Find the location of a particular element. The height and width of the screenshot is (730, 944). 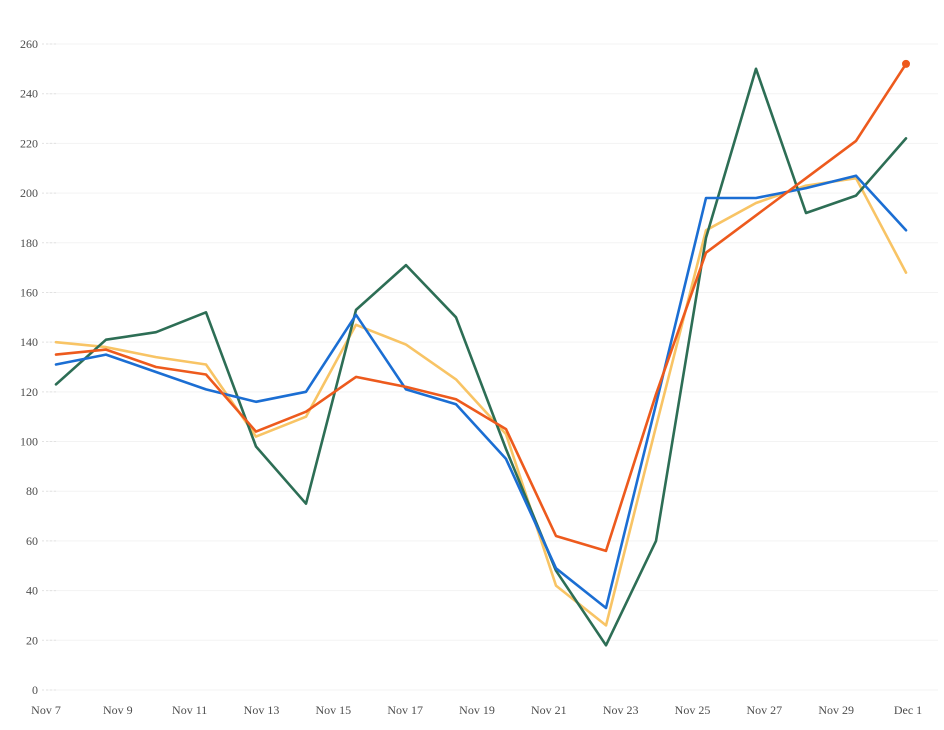

x-axis-label: Nov 25 is located at coordinates (693, 710).